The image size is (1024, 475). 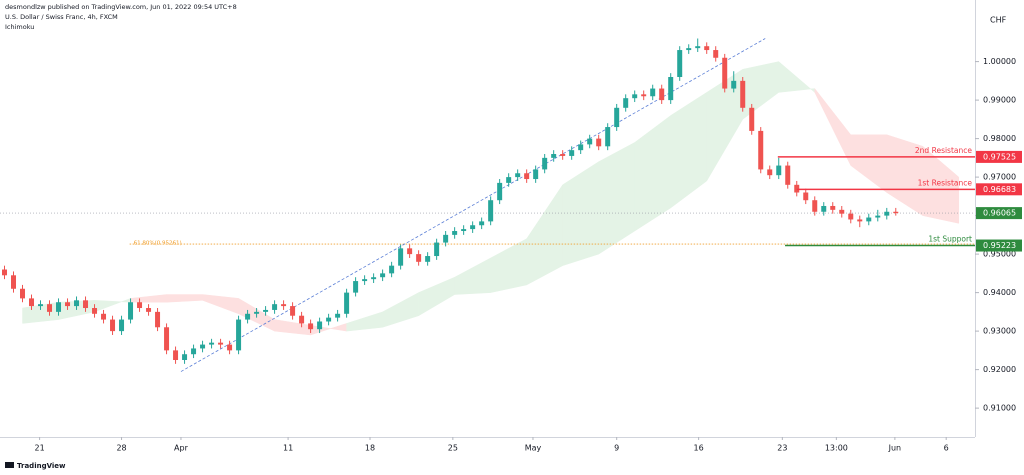 What do you see at coordinates (999, 254) in the screenshot?
I see `y-tick-label: 0.95000` at bounding box center [999, 254].